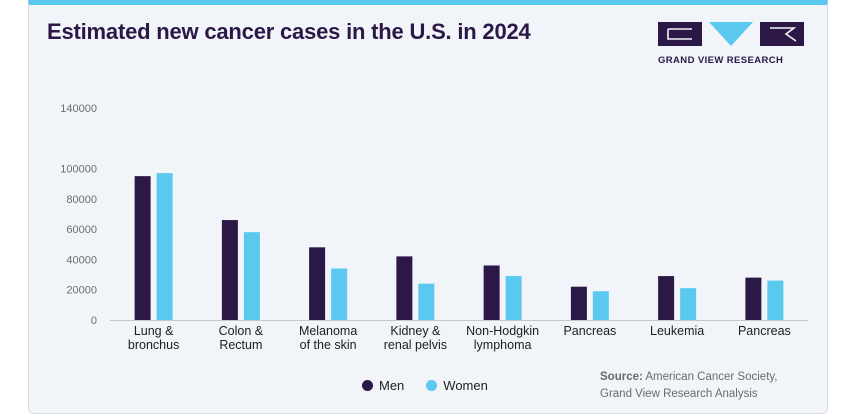  Describe the element at coordinates (677, 331) in the screenshot. I see `x-tick-label: Leukemia` at that location.